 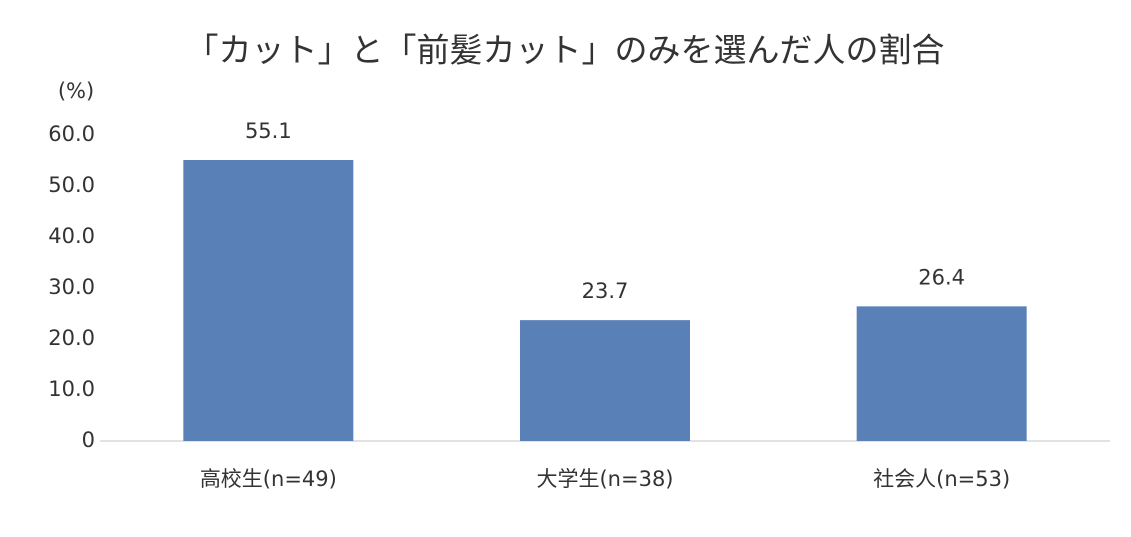 I want to click on x-tick-label: 高校生(n=49), so click(x=268, y=479).